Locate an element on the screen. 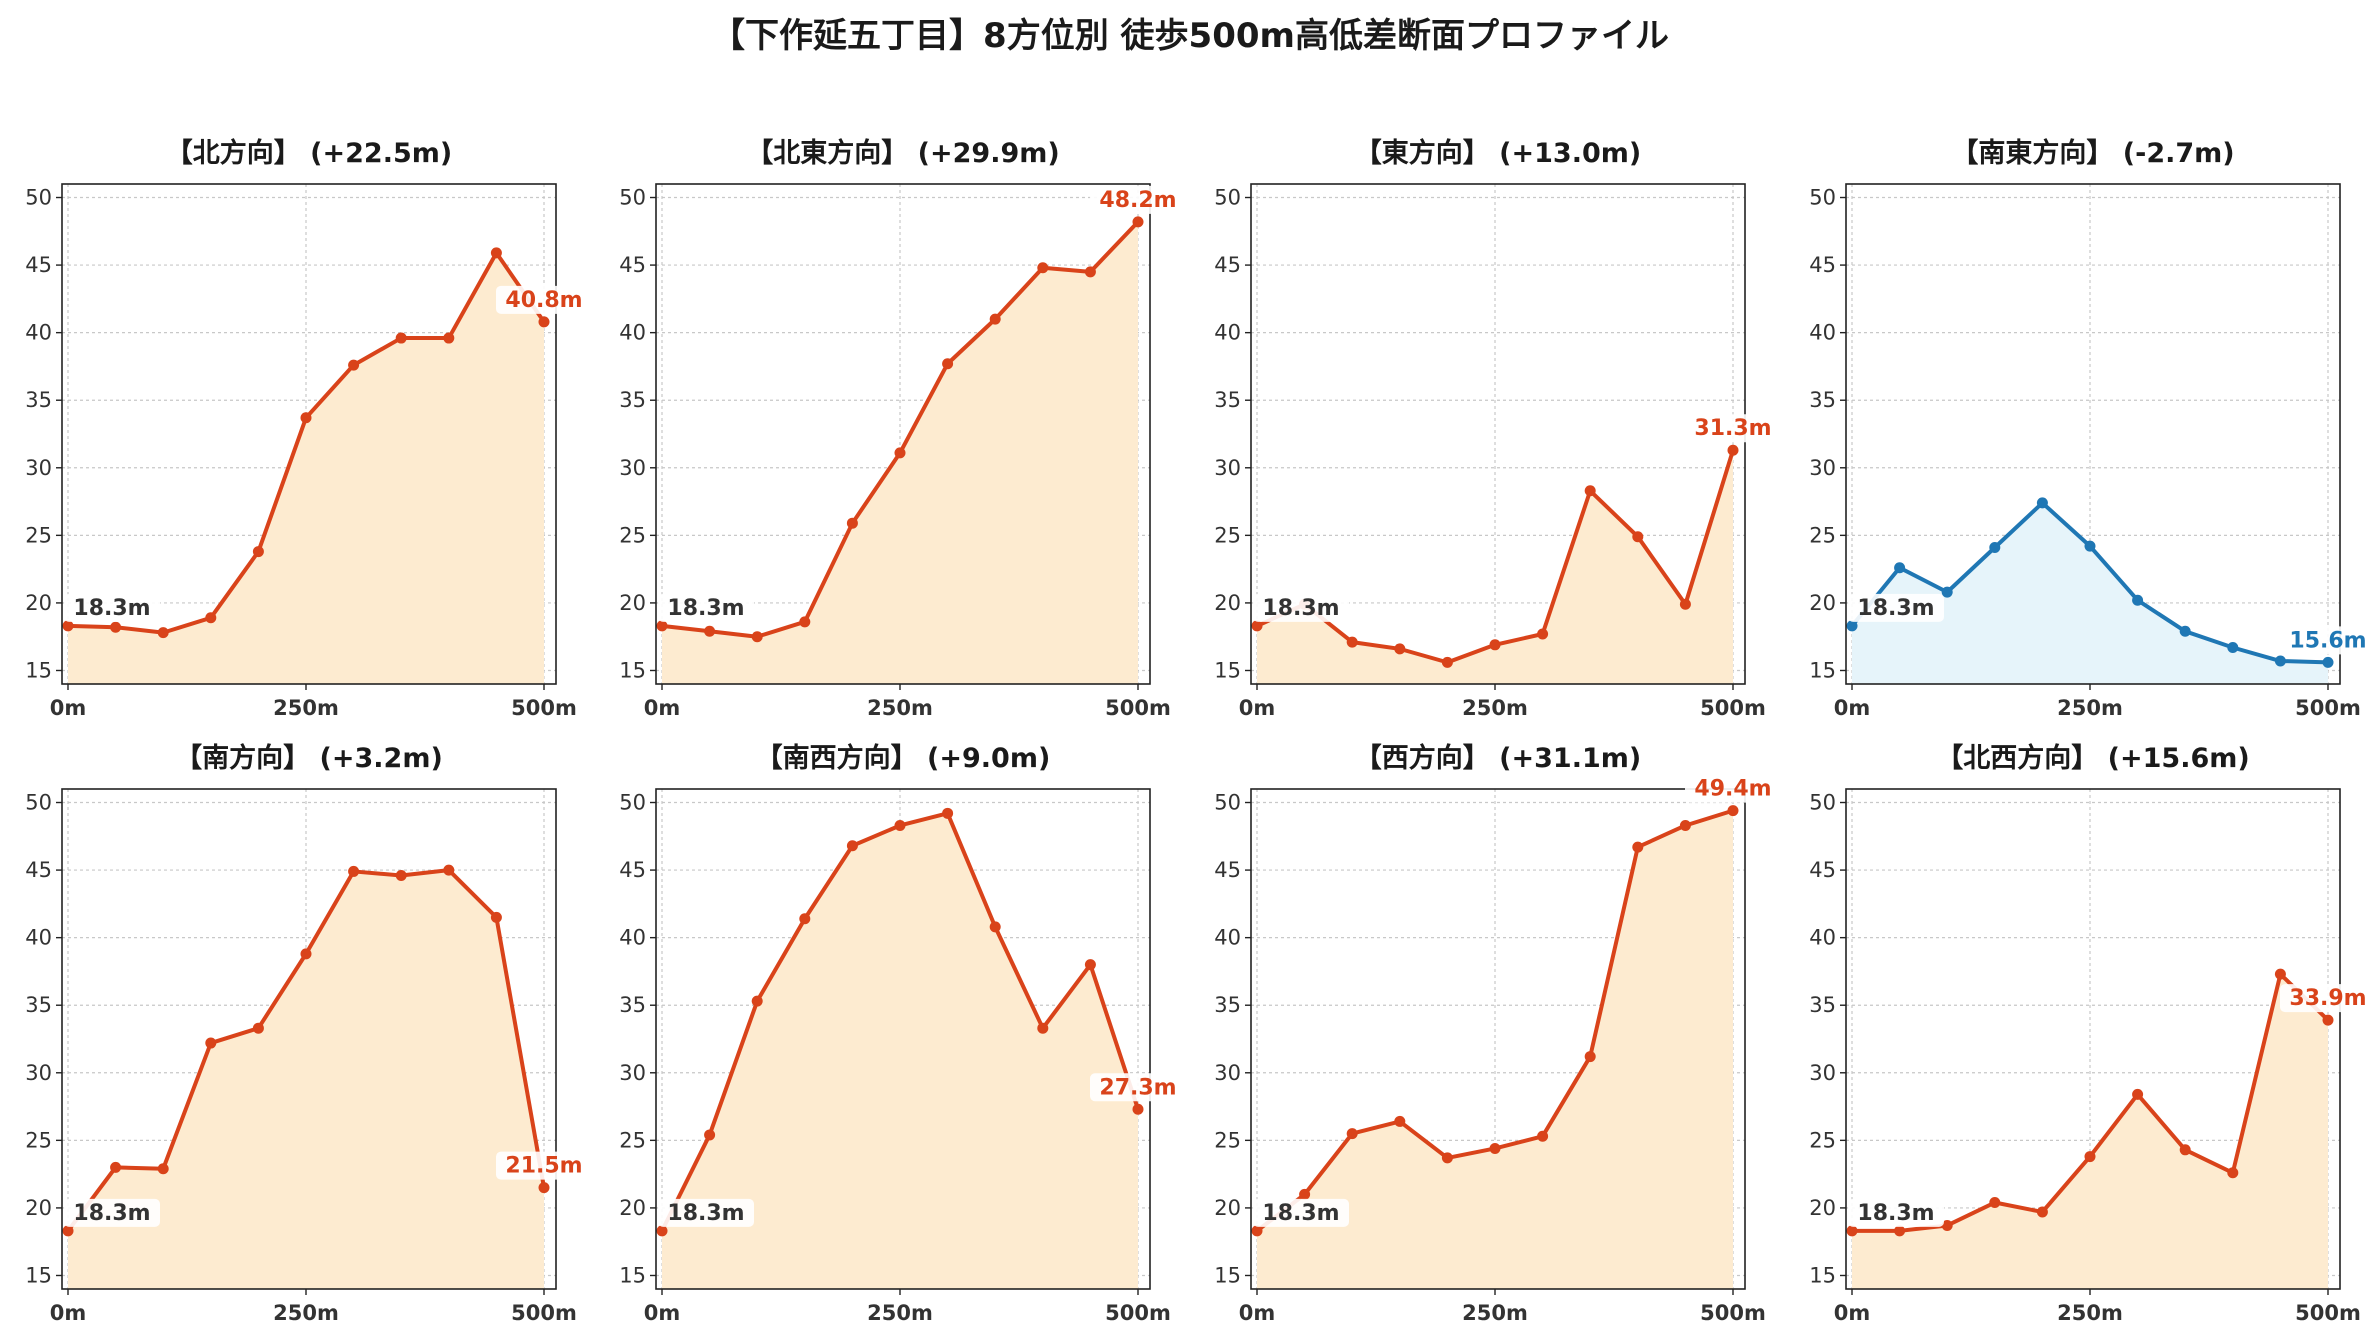  end-elevation-label: 33.9m is located at coordinates (2327, 998).